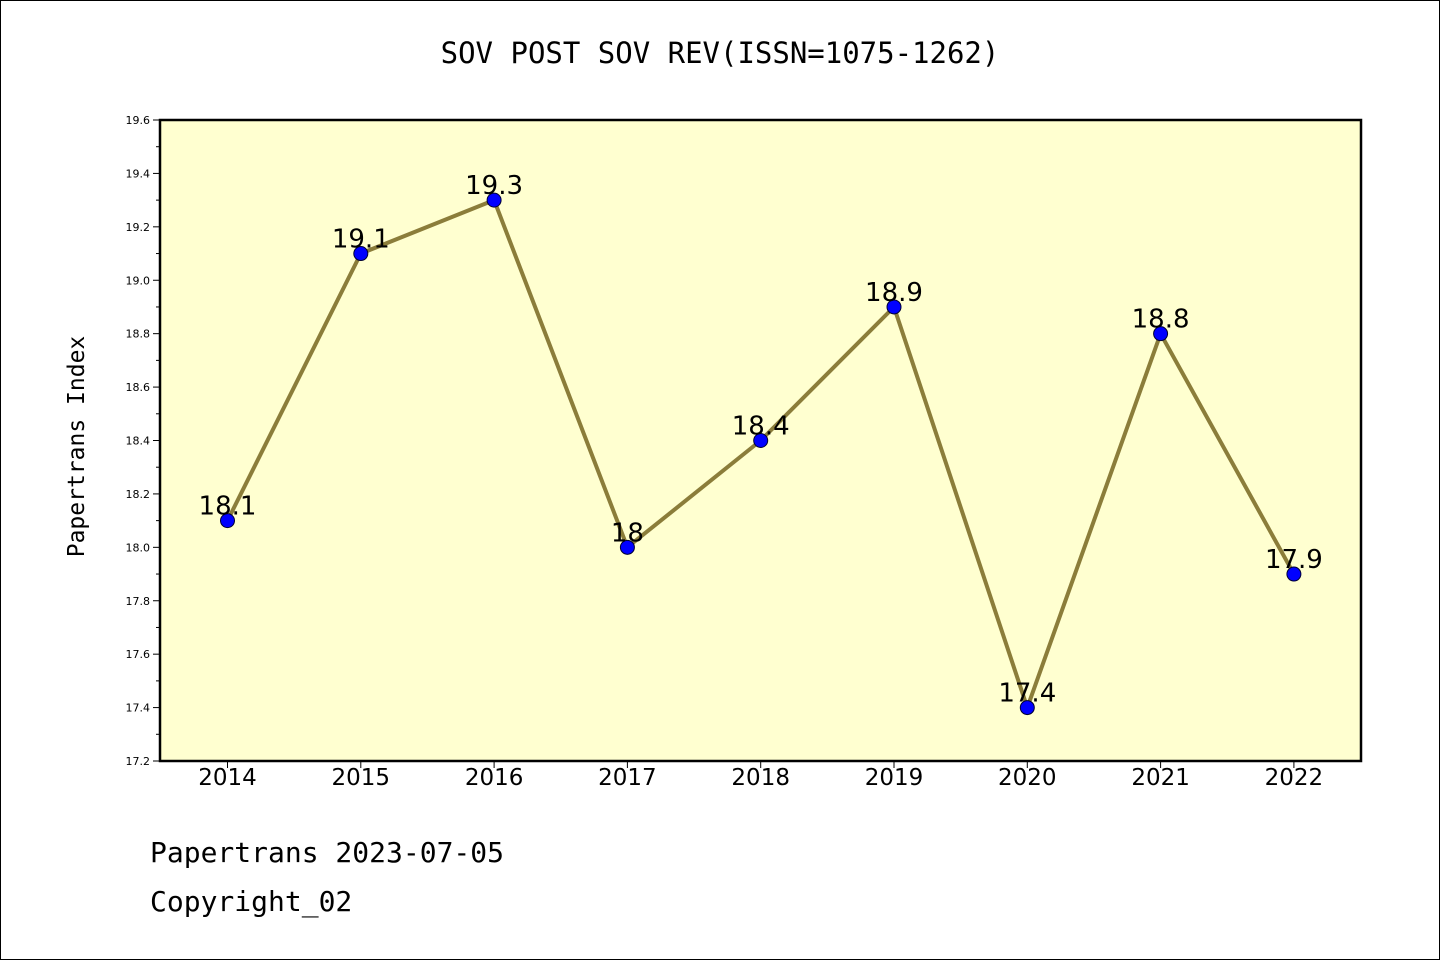 The width and height of the screenshot is (1440, 960). What do you see at coordinates (361, 240) in the screenshot?
I see `data-label: 19.1` at bounding box center [361, 240].